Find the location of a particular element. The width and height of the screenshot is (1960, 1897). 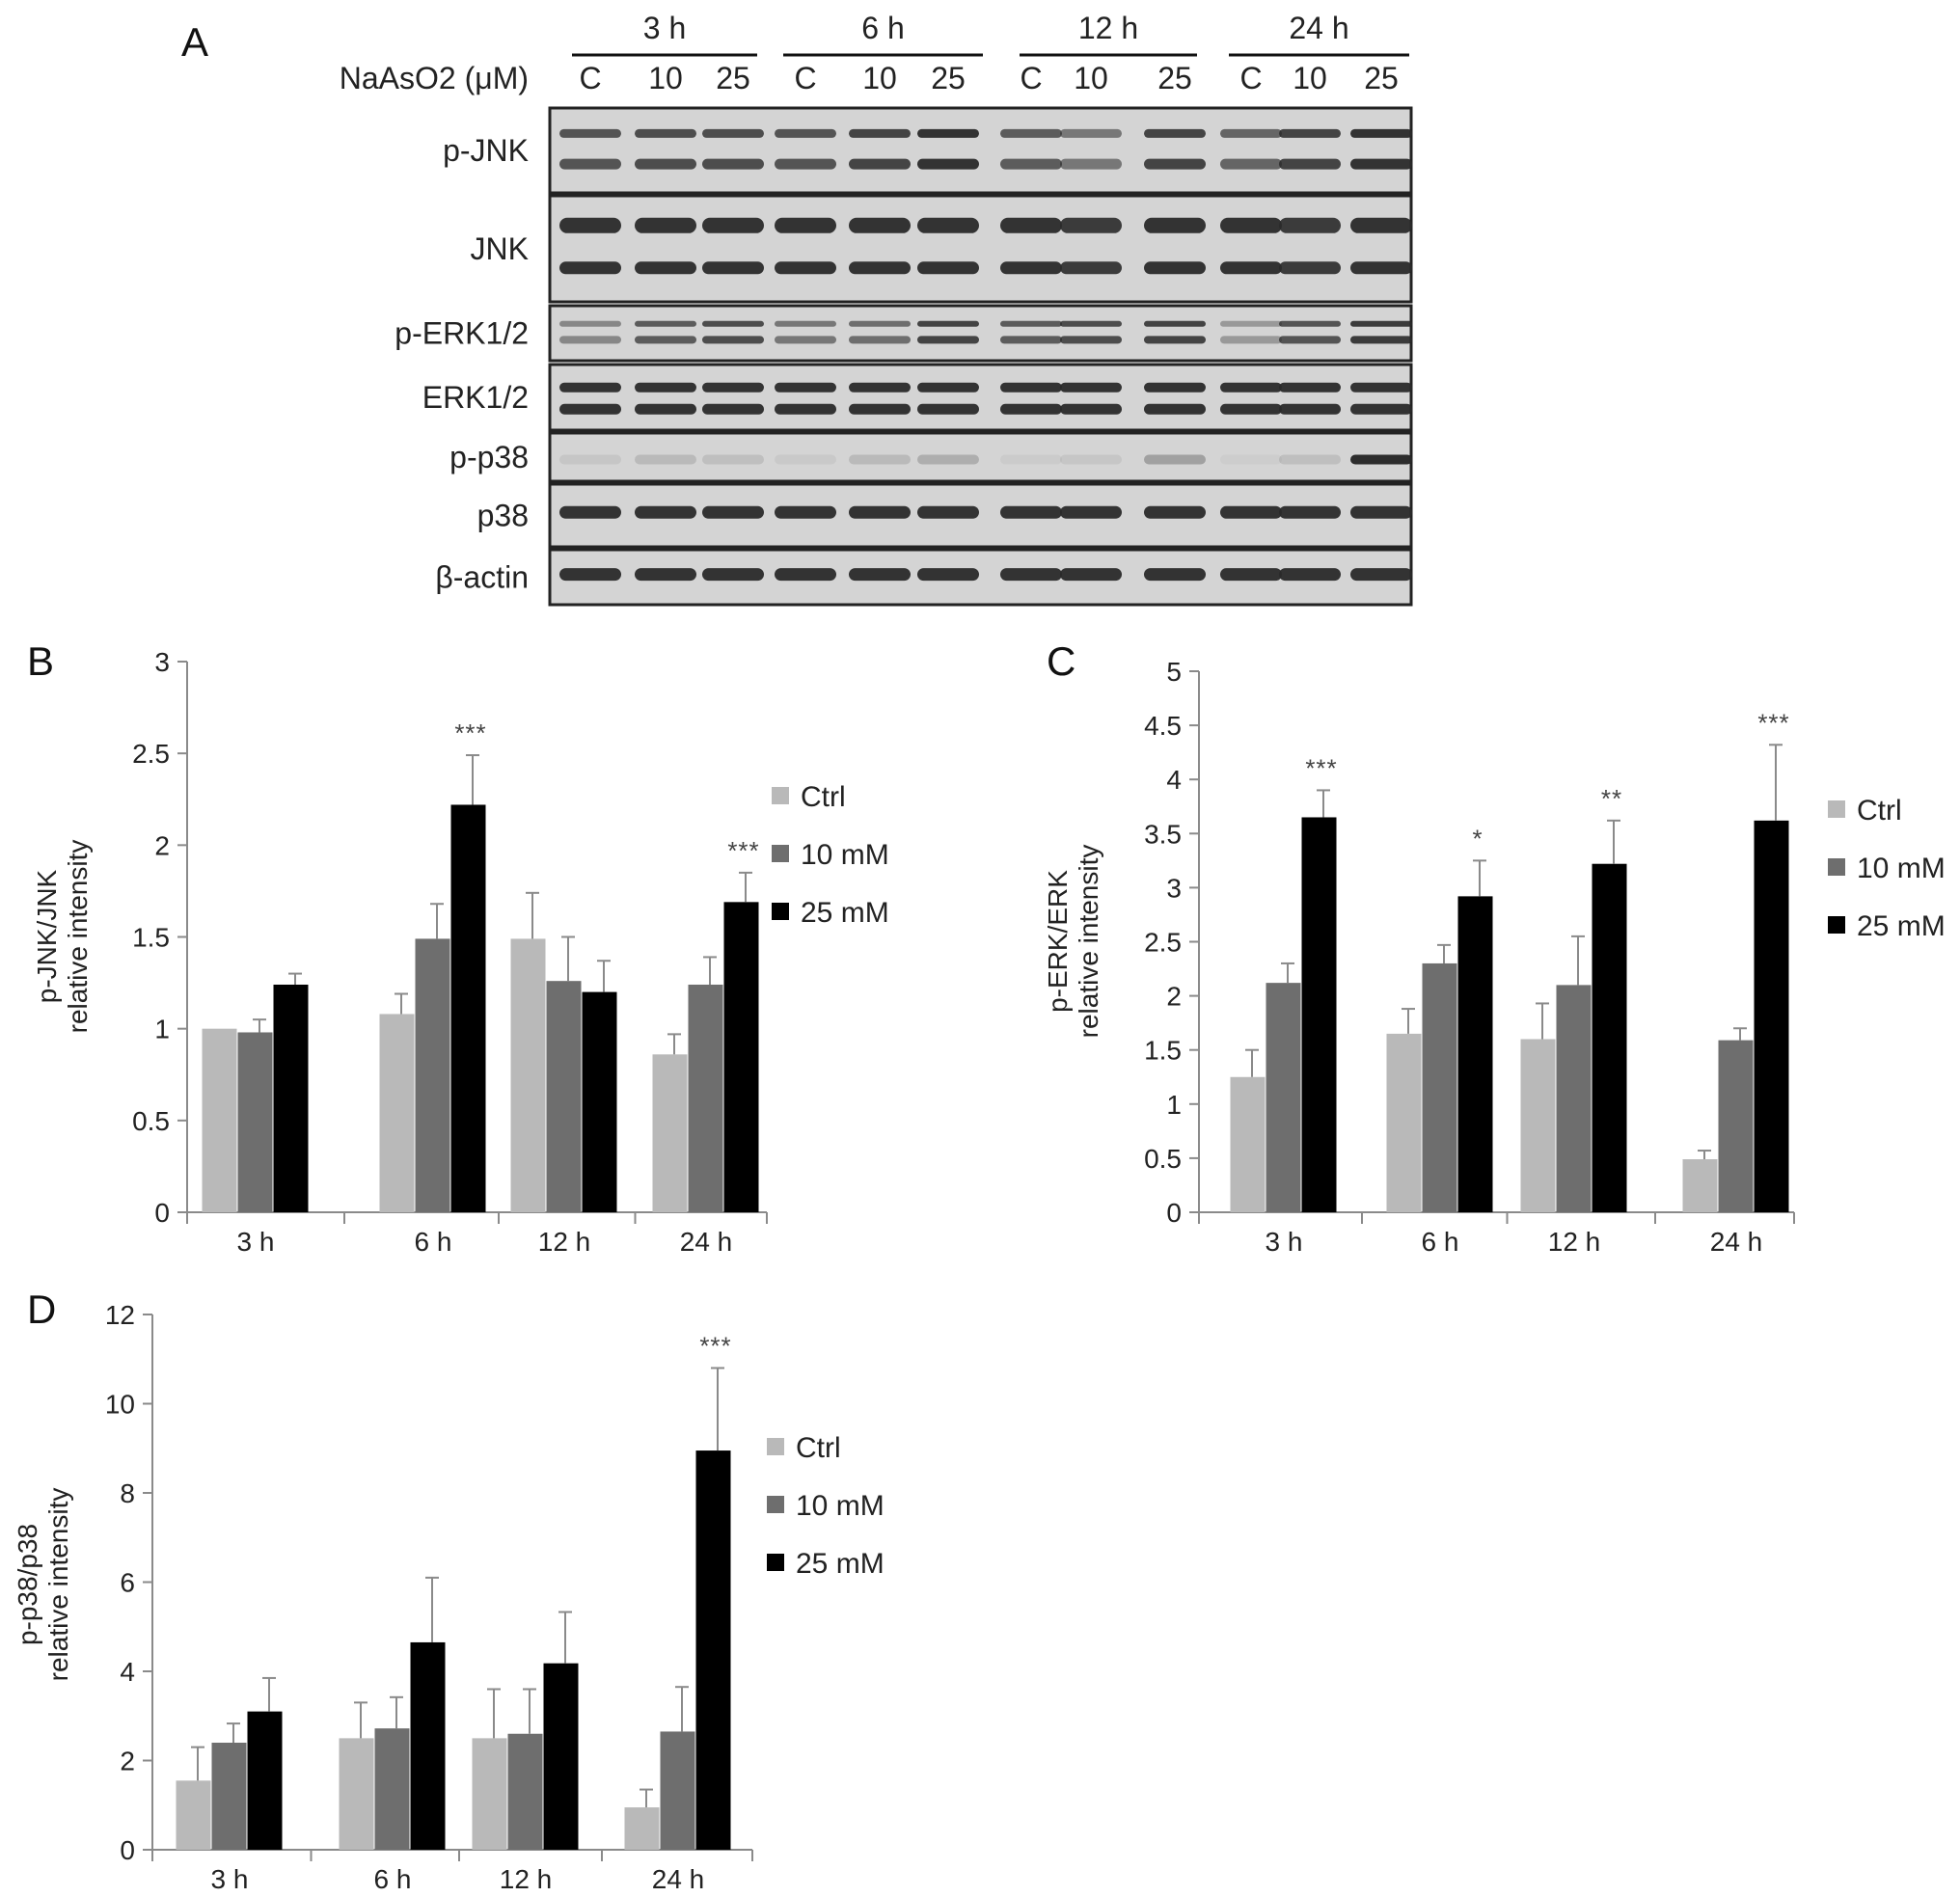

legend-label: 25 mM is located at coordinates (1901, 926).